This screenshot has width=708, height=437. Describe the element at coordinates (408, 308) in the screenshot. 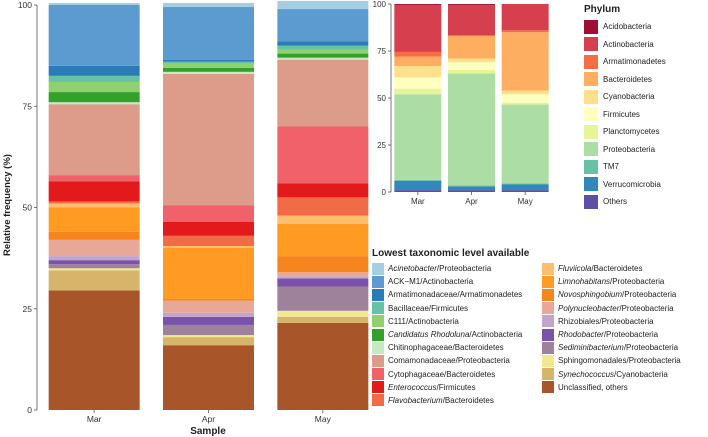

I see `taxon-name: Bacillaceae` at that location.